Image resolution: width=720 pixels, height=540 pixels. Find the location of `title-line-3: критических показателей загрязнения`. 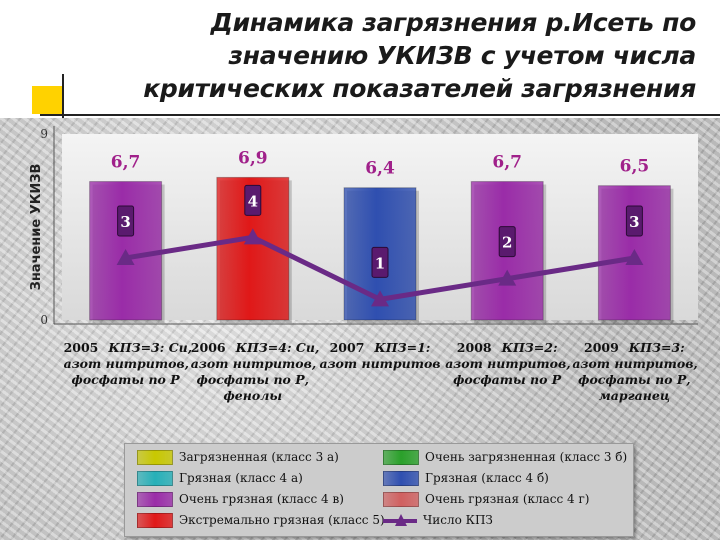

title-line-3: критических показателей загрязнения is located at coordinates (419, 88).